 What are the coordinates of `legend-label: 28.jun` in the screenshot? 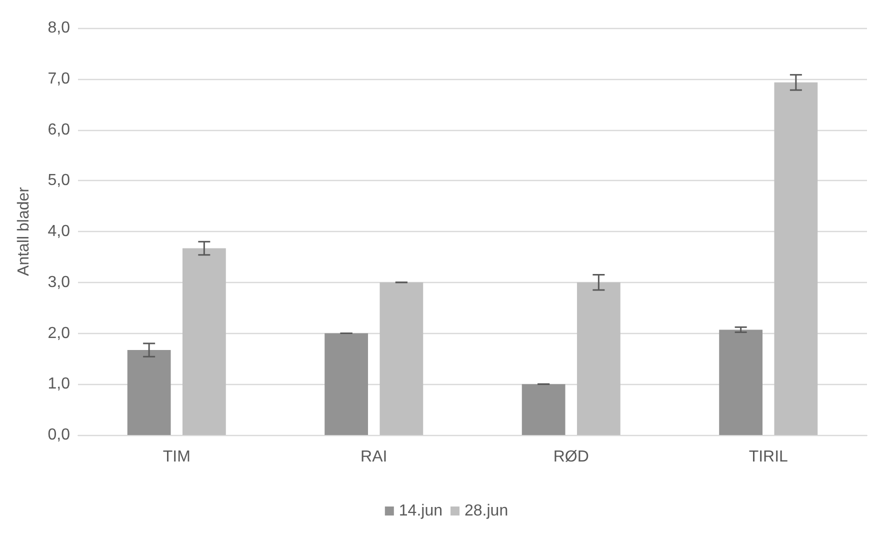 It's located at (486, 511).